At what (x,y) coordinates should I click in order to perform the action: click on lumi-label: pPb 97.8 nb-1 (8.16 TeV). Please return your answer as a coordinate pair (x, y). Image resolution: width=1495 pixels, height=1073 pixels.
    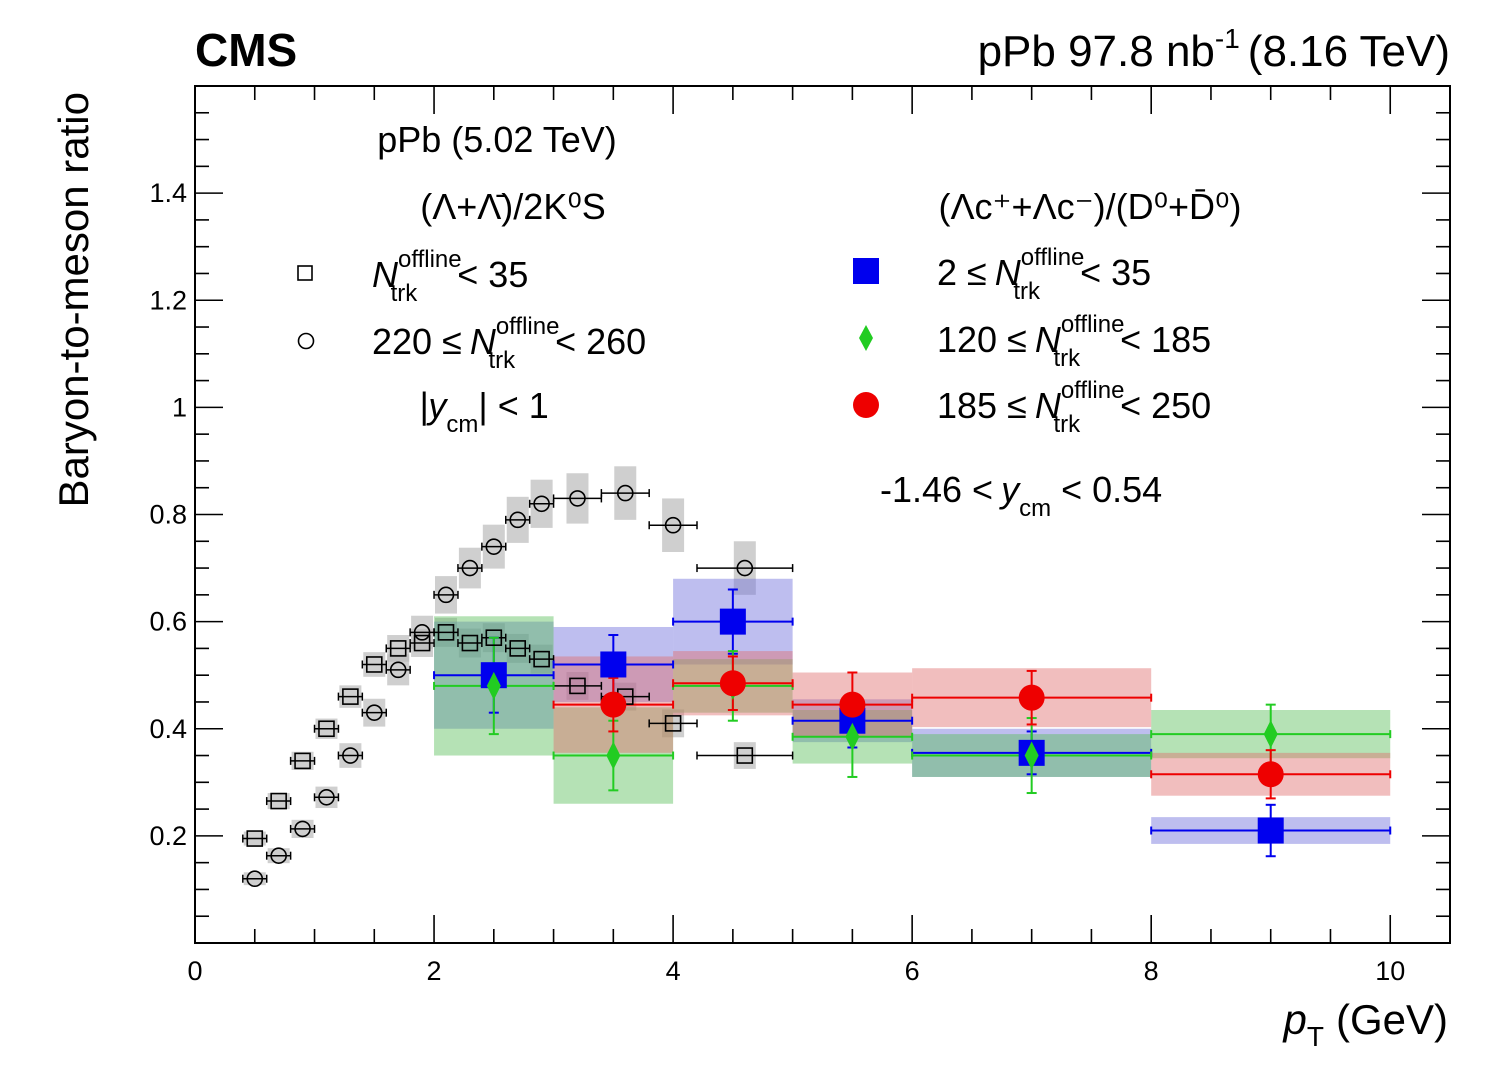
    Looking at the image, I should click on (1214, 49).